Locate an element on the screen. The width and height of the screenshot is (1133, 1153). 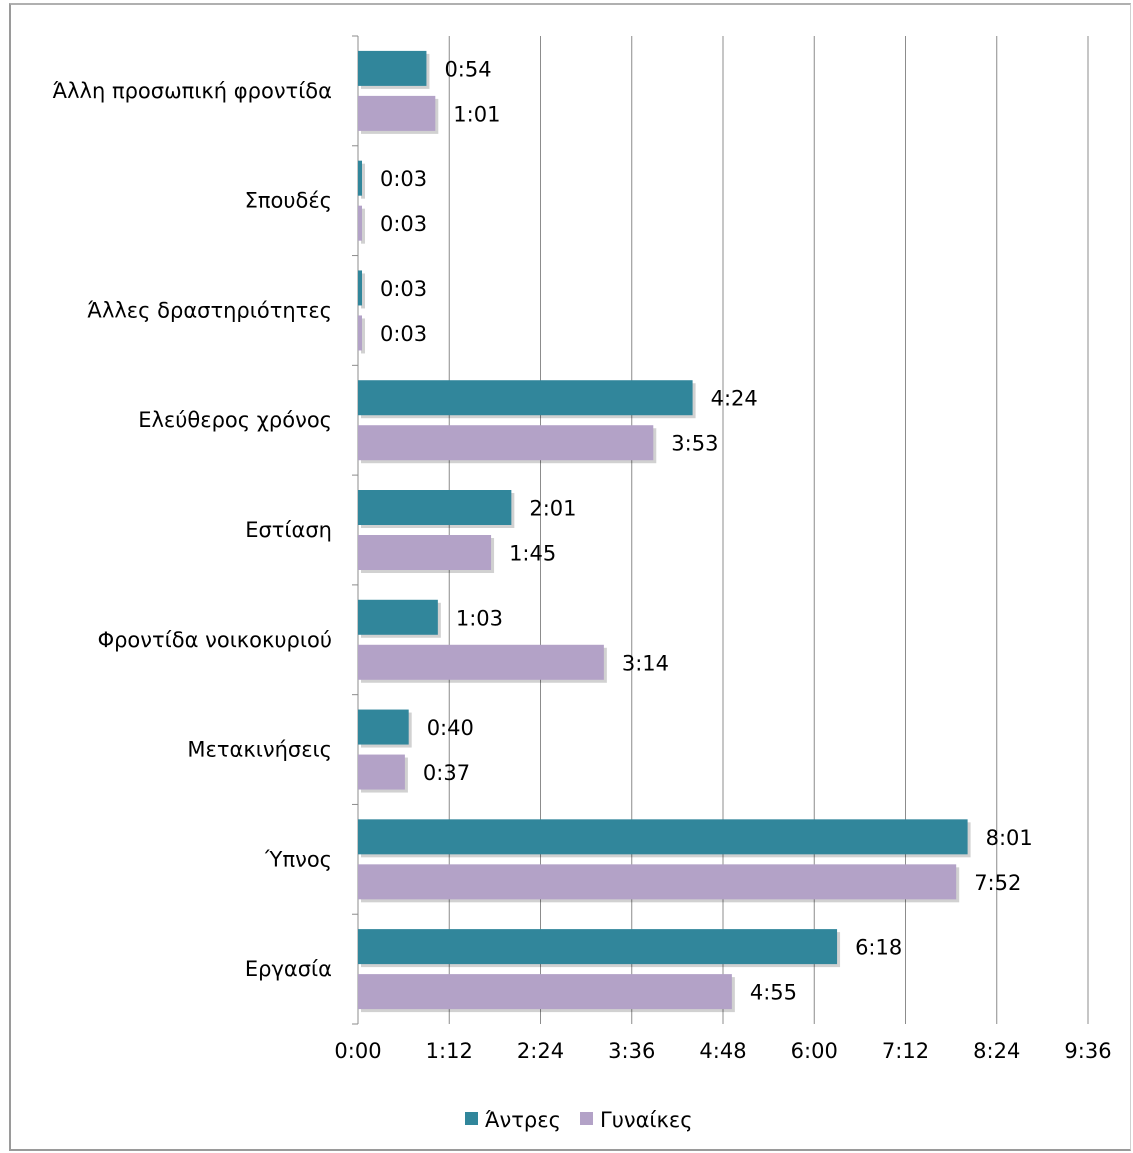
data-label: 0:37 is located at coordinates (446, 773).